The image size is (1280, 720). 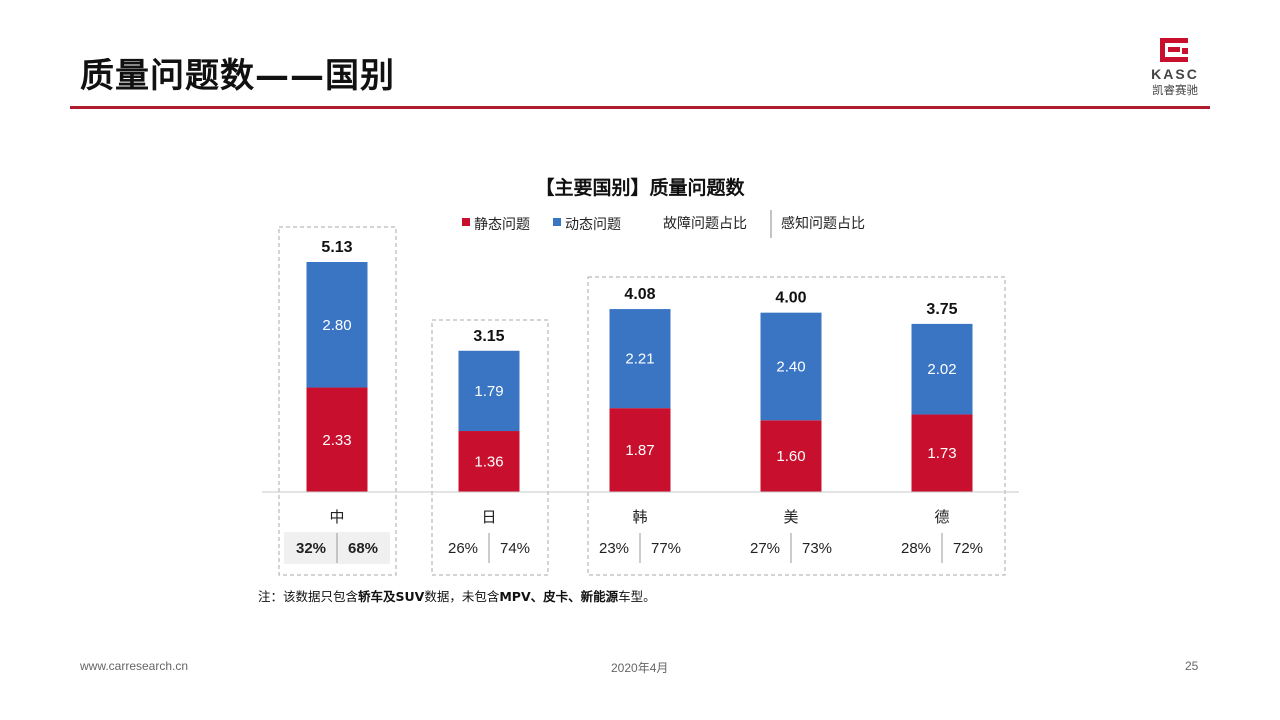 I want to click on legend-label-perceived-share: 感知问题占比, so click(x=823, y=223).